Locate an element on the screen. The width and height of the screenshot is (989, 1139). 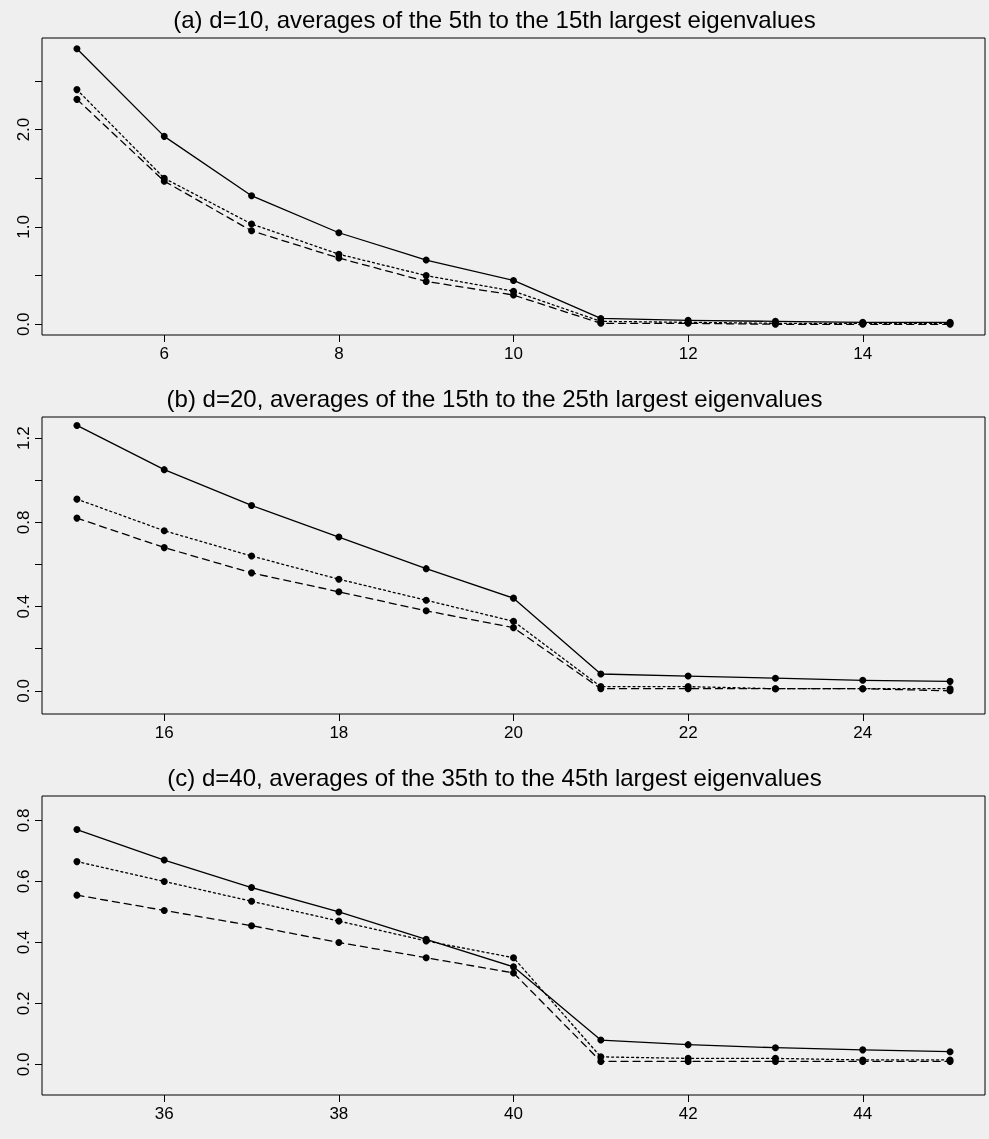
x-tick-label: 24 is located at coordinates (863, 732).